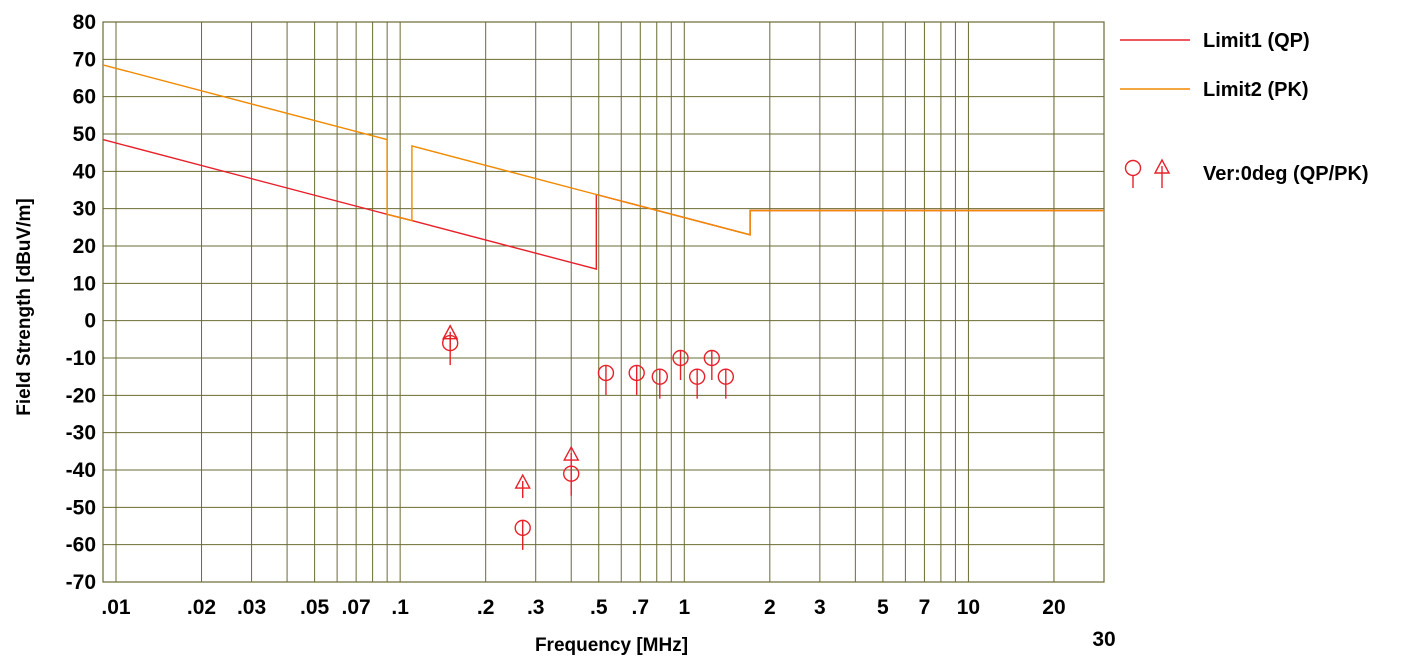 This screenshot has width=1413, height=660. What do you see at coordinates (641, 607) in the screenshot?
I see `x-tick-label: .7` at bounding box center [641, 607].